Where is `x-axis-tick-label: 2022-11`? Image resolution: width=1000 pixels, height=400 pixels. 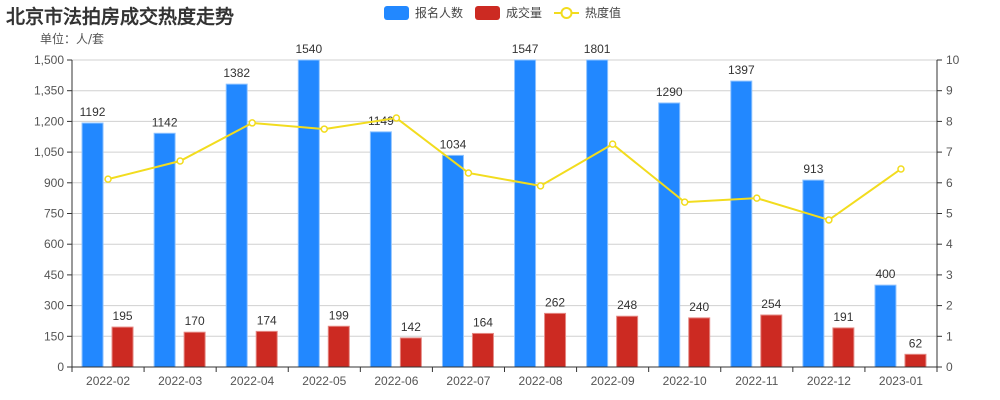 x-axis-tick-label: 2022-11 is located at coordinates (756, 381).